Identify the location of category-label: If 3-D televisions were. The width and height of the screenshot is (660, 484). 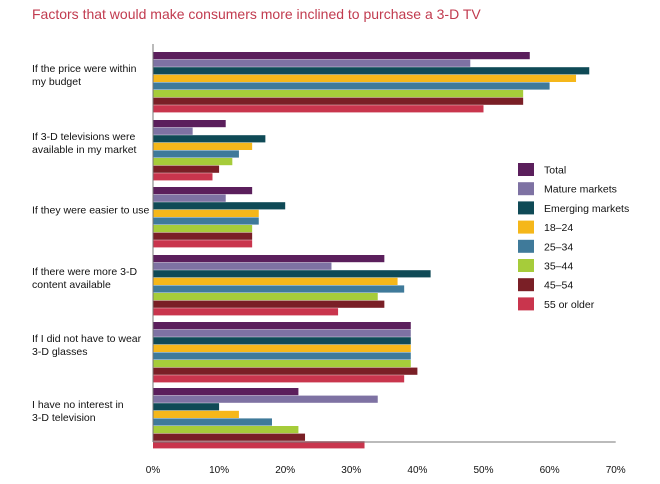
(83, 137).